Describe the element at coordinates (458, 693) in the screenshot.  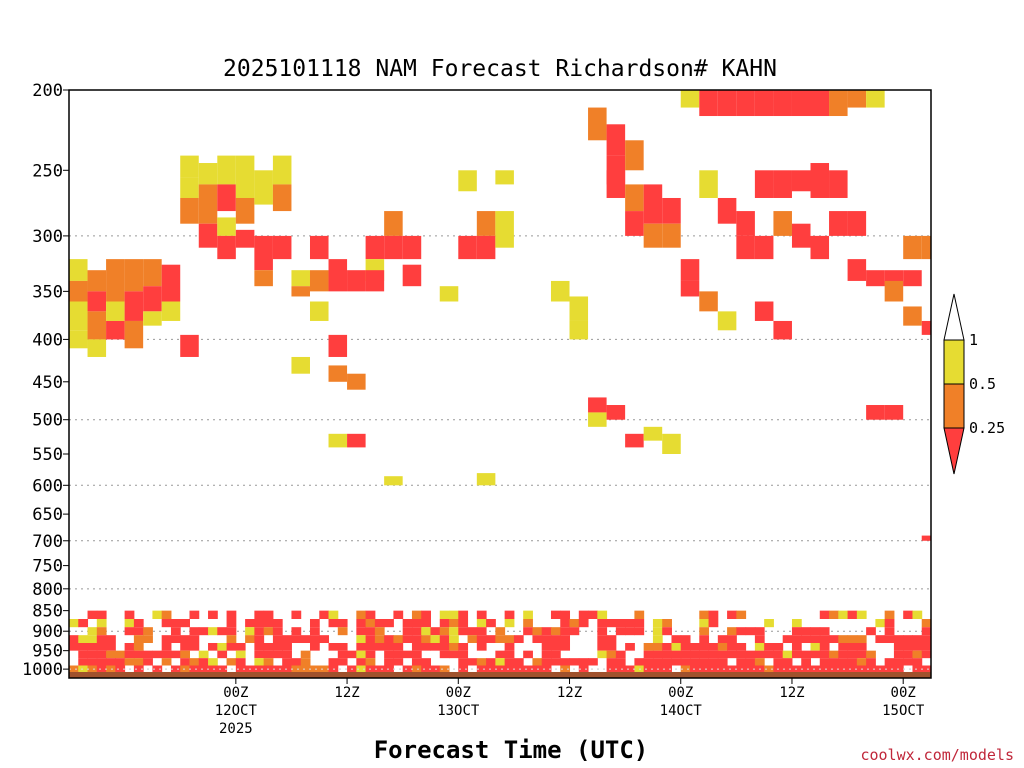
I see `xtick-label-24-0: 00Z` at that location.